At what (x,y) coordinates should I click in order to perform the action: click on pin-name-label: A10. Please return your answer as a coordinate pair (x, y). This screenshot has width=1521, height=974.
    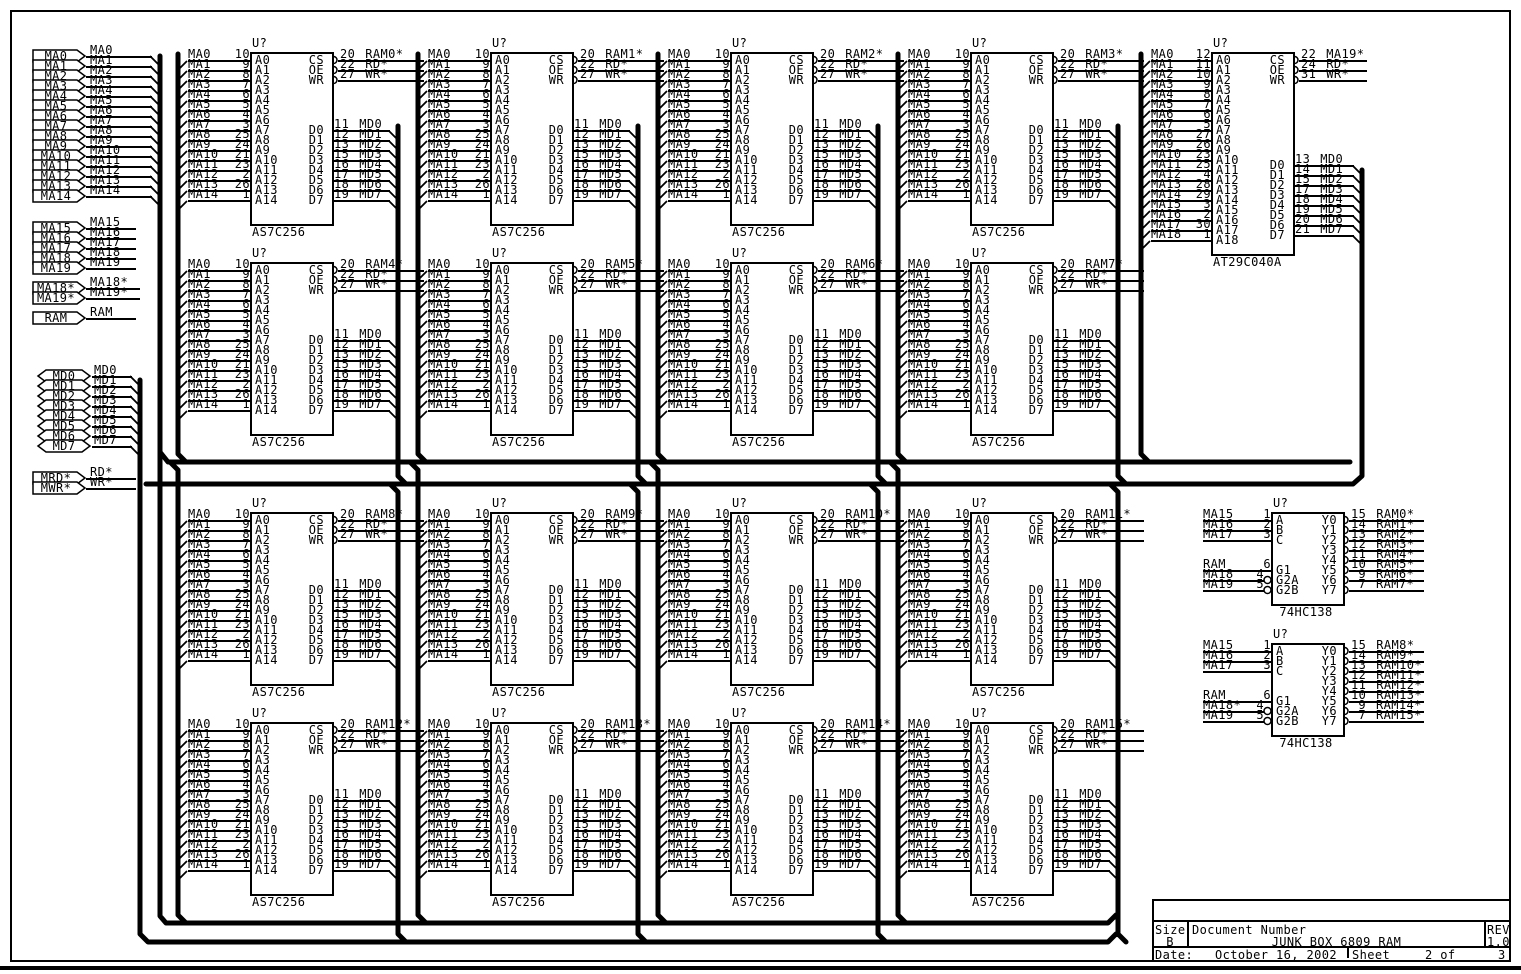
    Looking at the image, I should click on (266, 160).